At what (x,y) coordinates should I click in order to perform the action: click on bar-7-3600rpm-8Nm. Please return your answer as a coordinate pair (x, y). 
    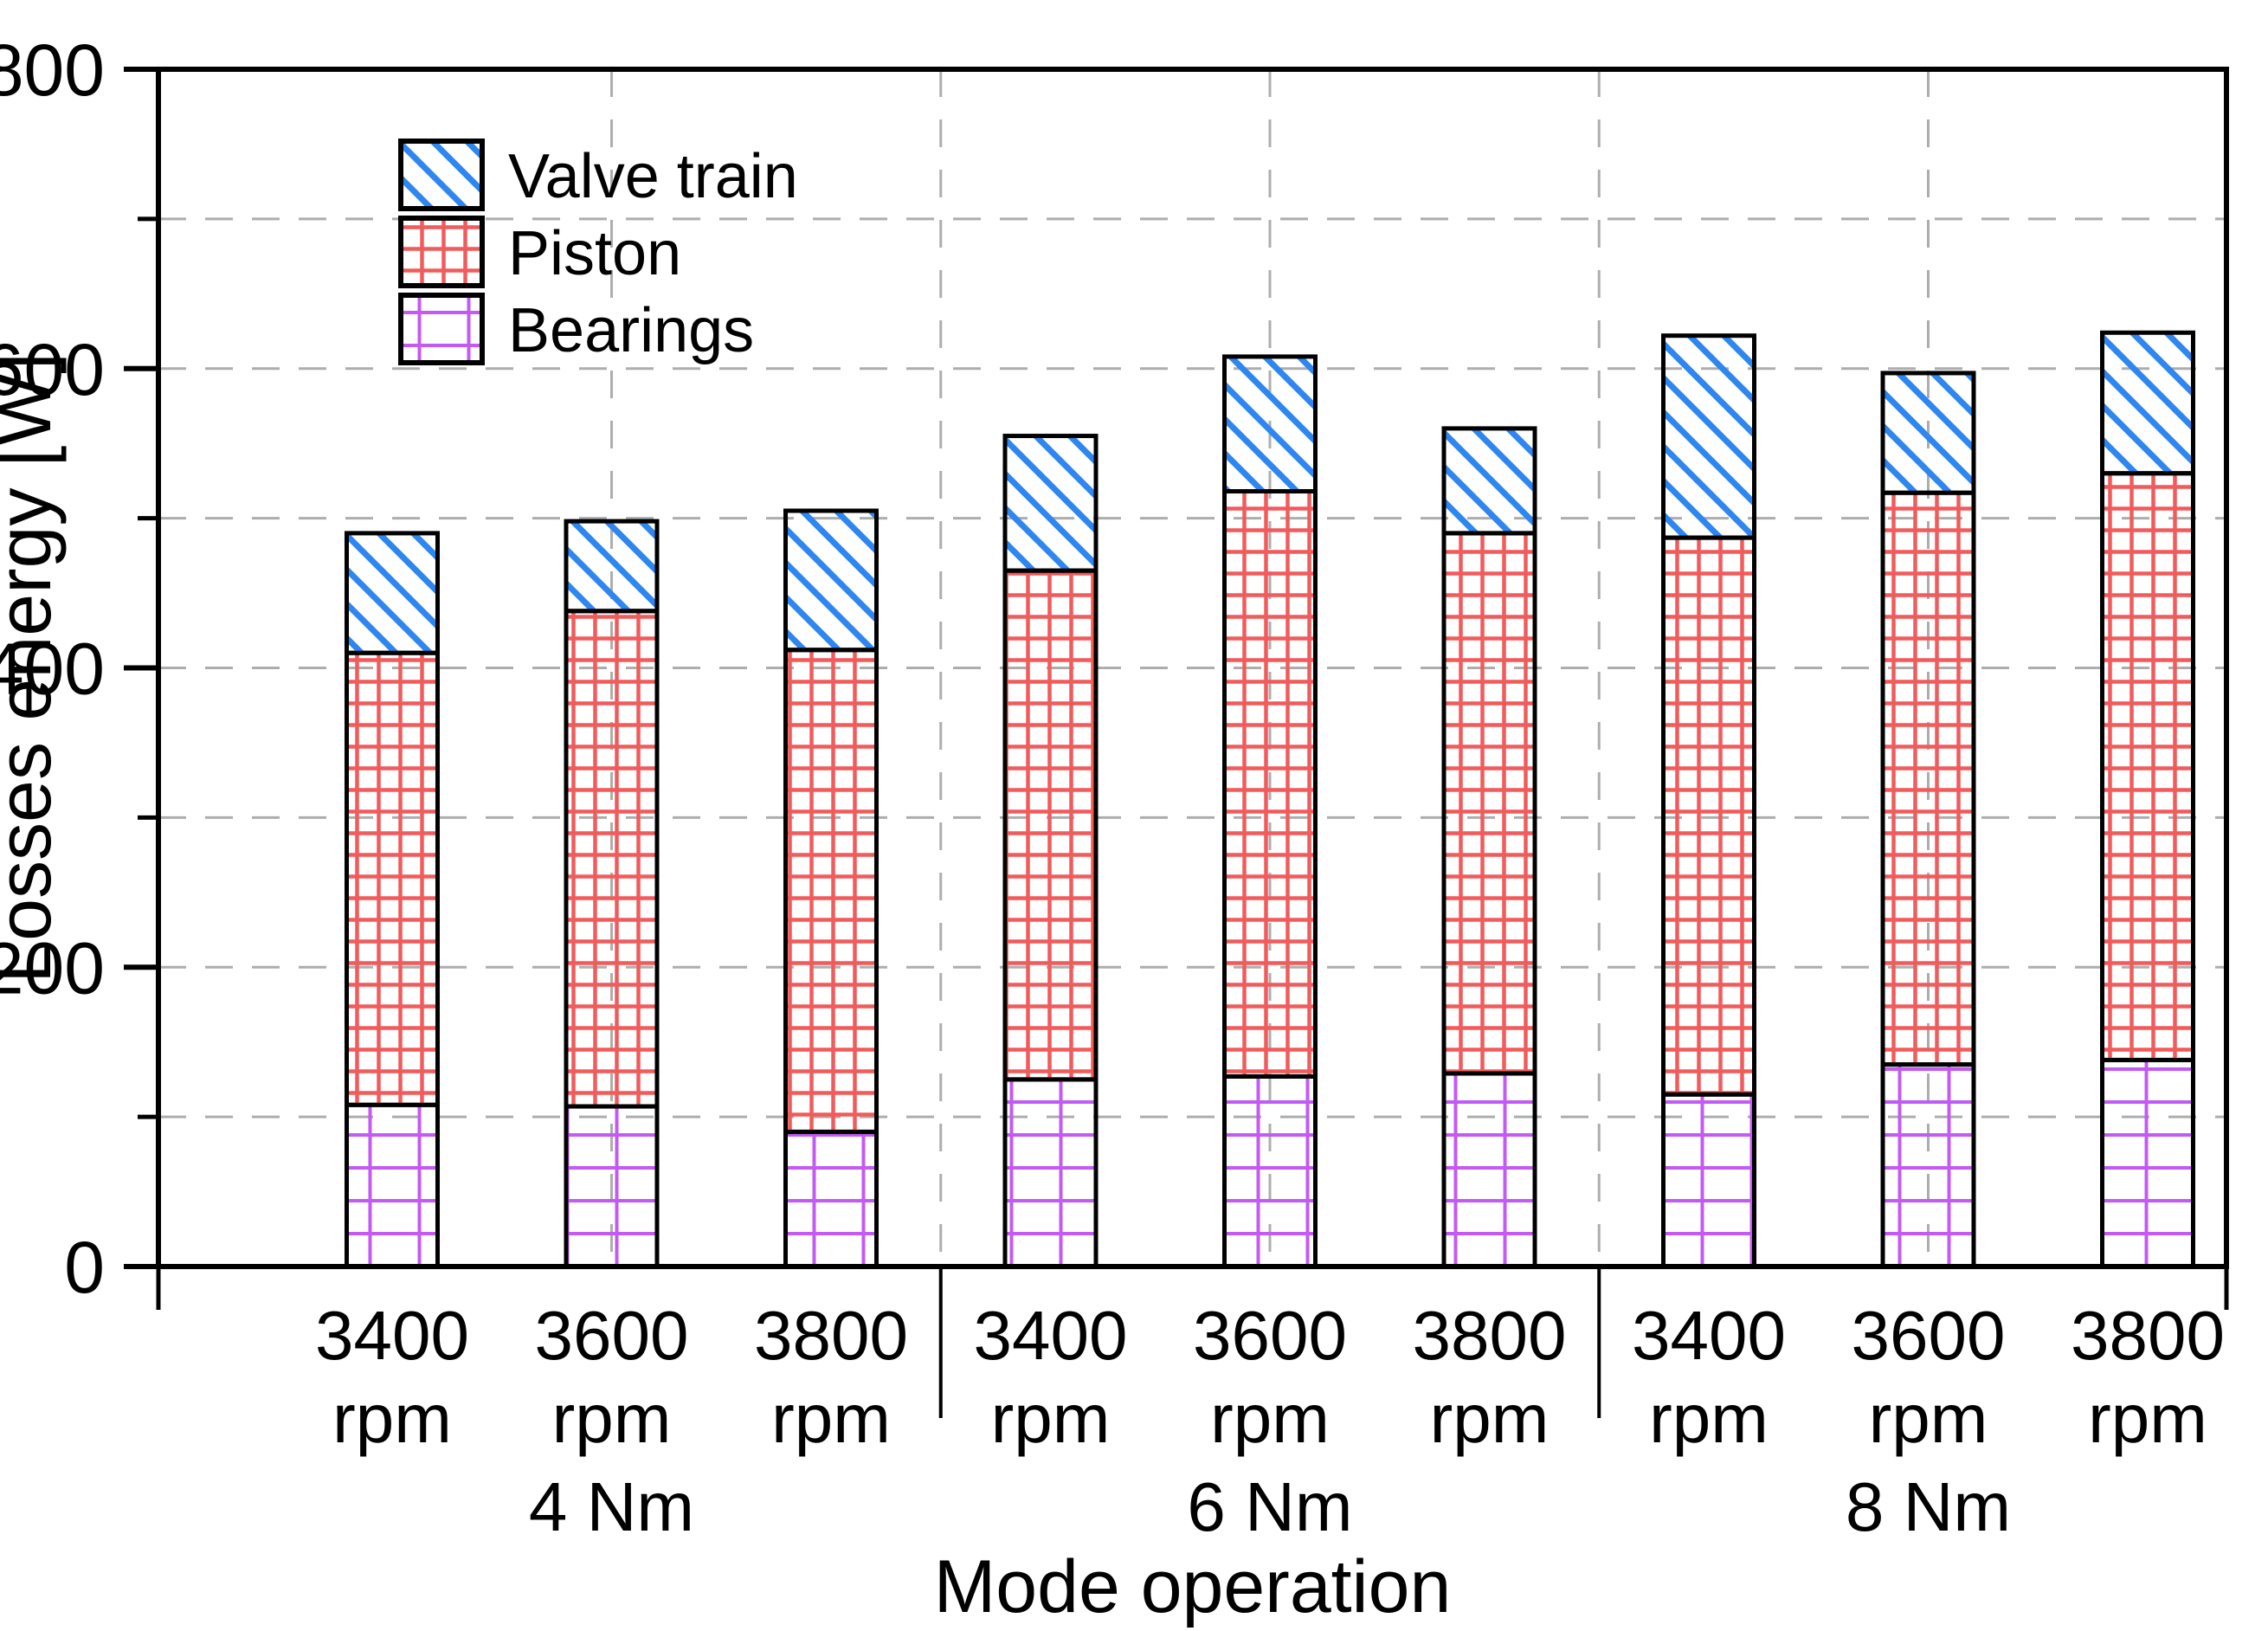
    Looking at the image, I should click on (1928, 820).